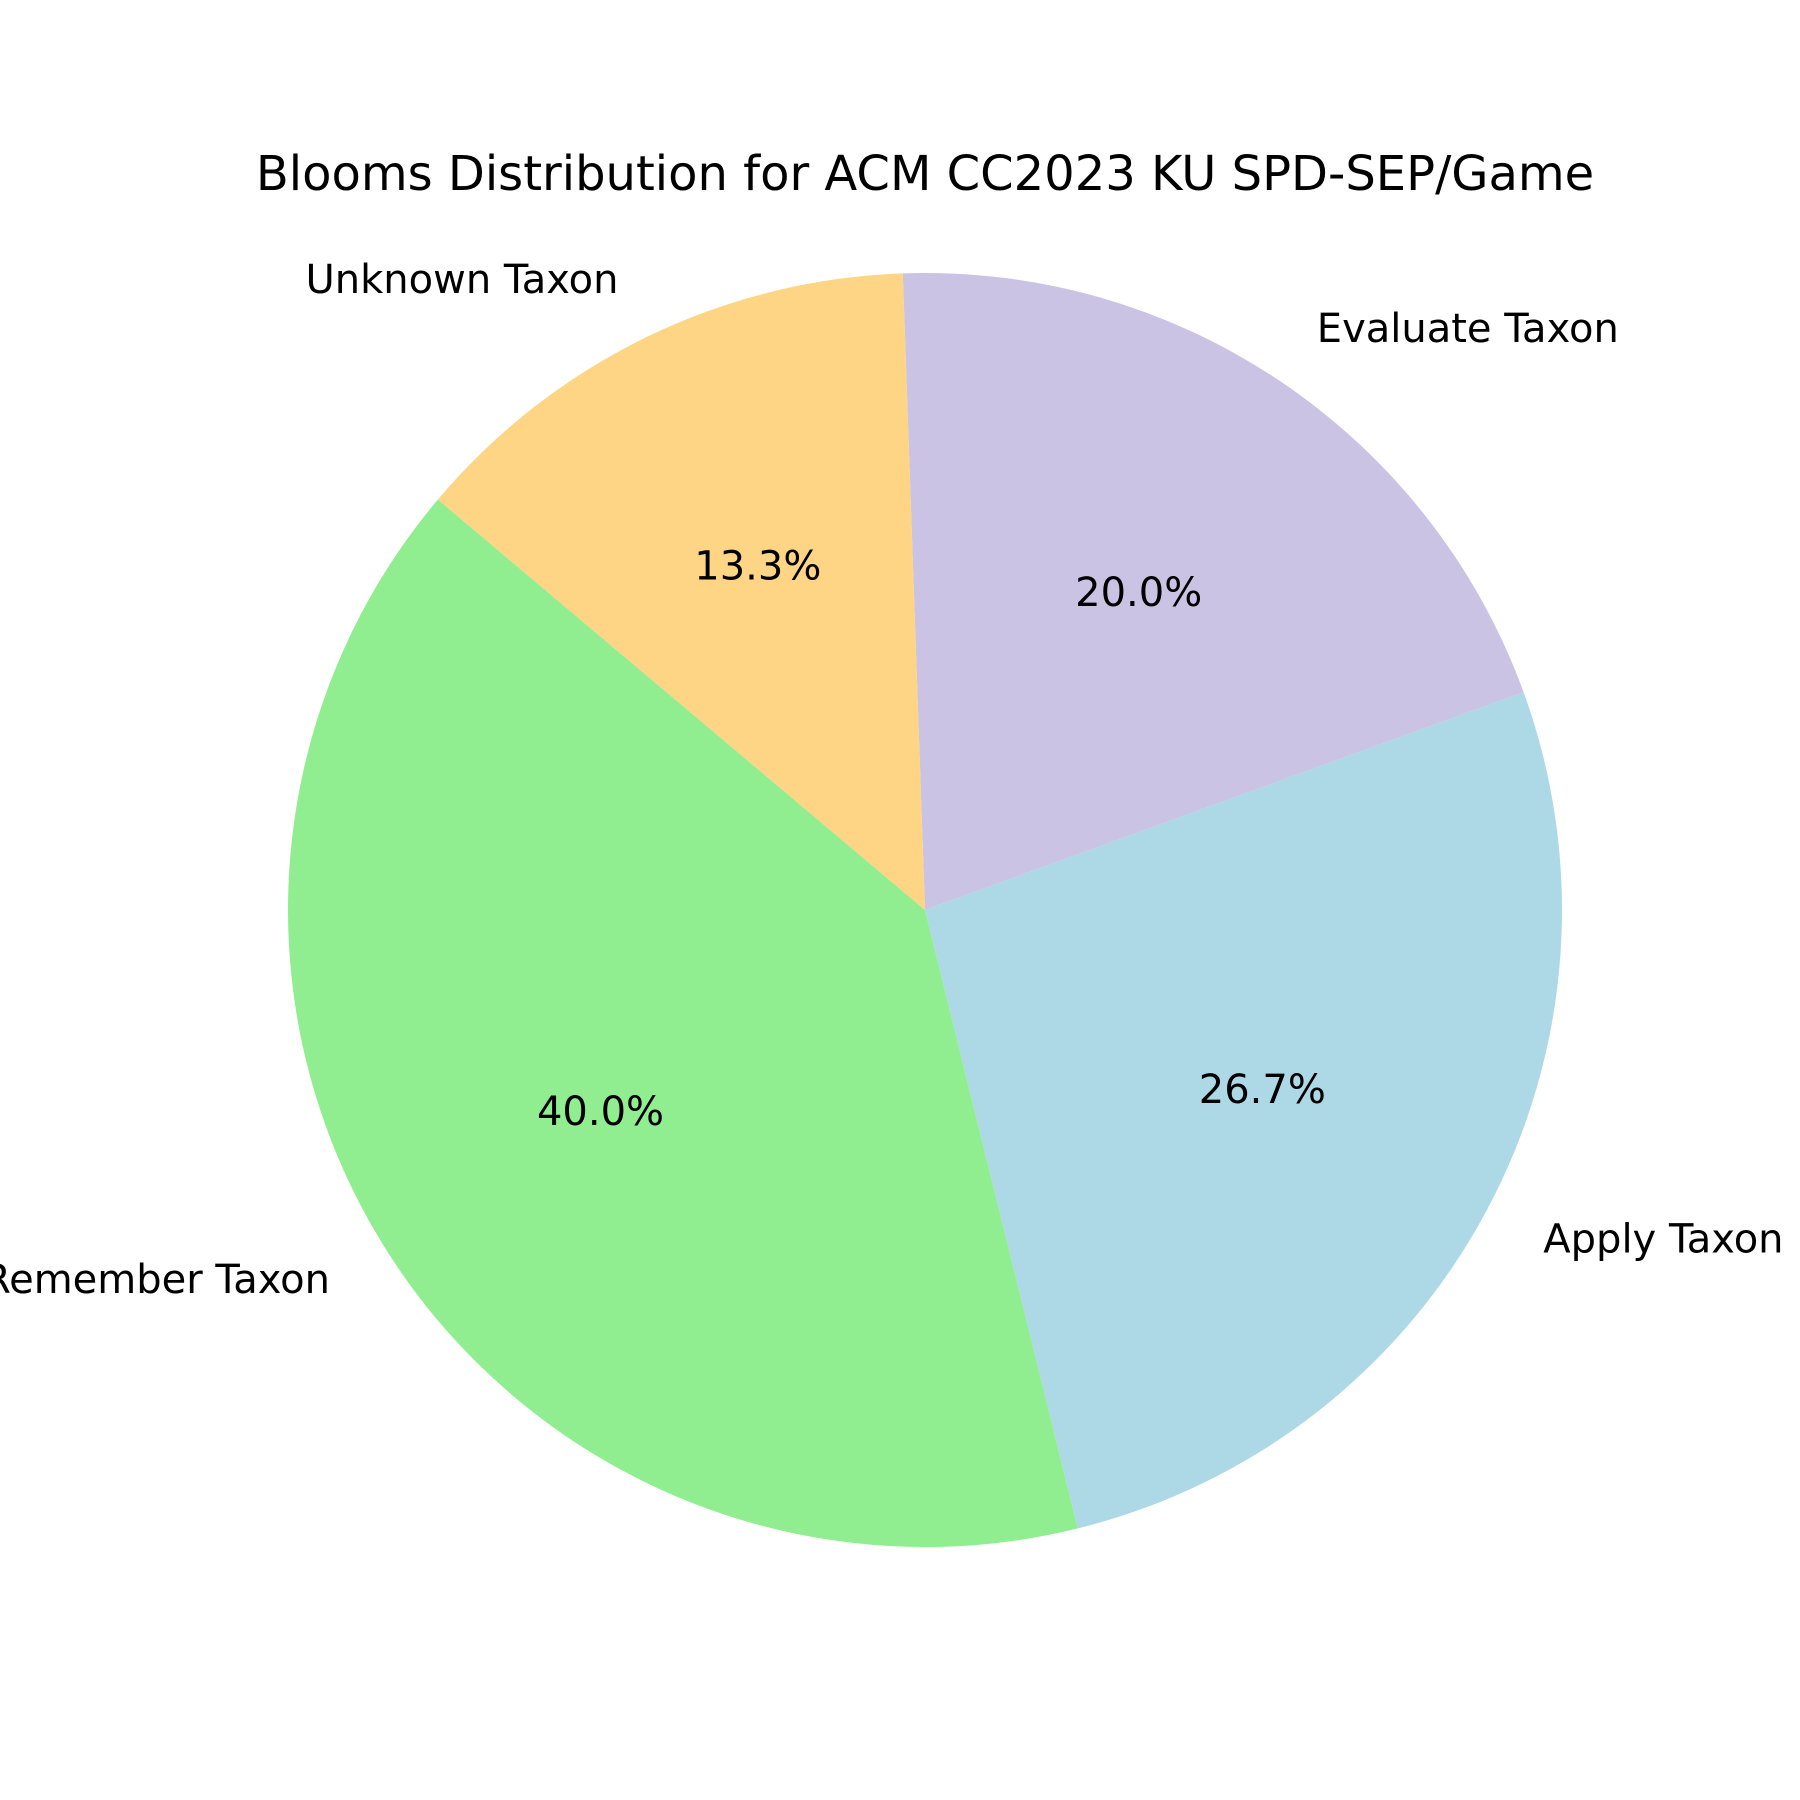 This screenshot has height=1800, width=1800. What do you see at coordinates (1468, 329) in the screenshot?
I see `slice-label-evaluate-taxon: Evaluate Taxon` at bounding box center [1468, 329].